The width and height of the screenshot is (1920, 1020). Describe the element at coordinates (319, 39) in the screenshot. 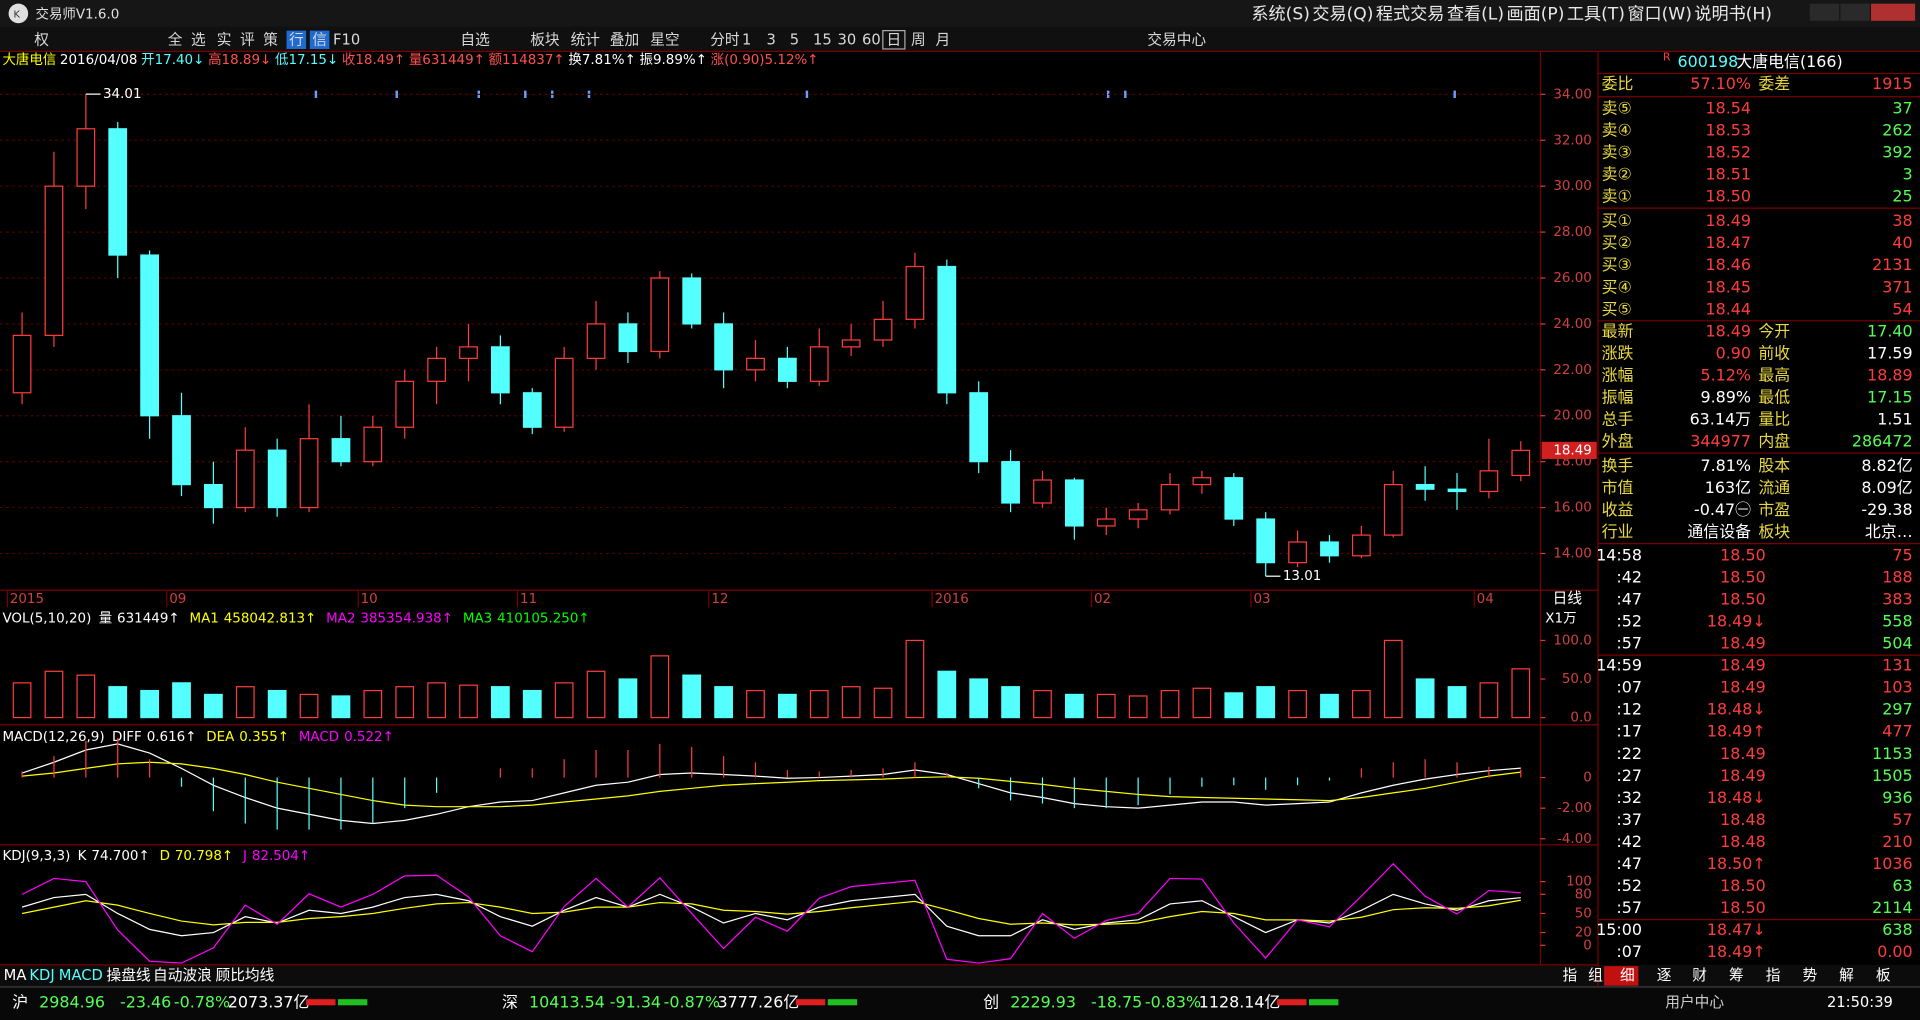

I see `toolbar-button: 信` at that location.